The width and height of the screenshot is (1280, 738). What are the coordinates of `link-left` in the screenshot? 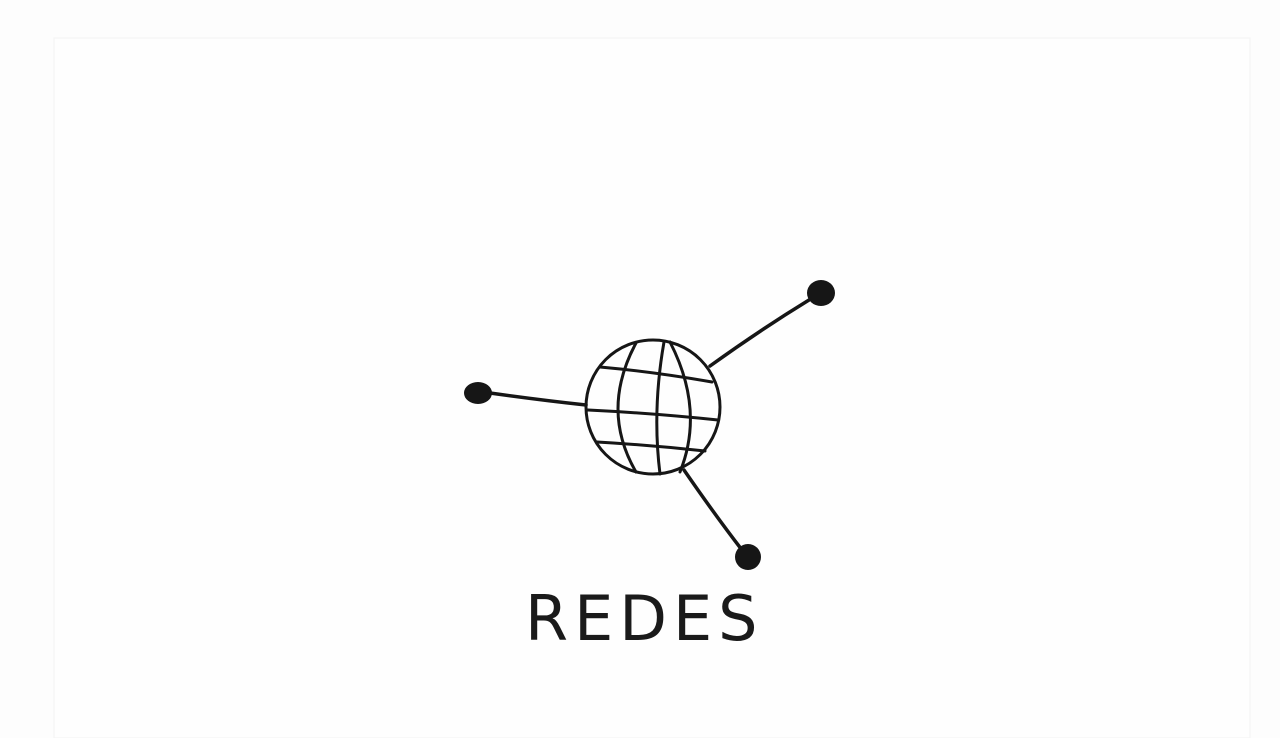 It's located at (538, 399).